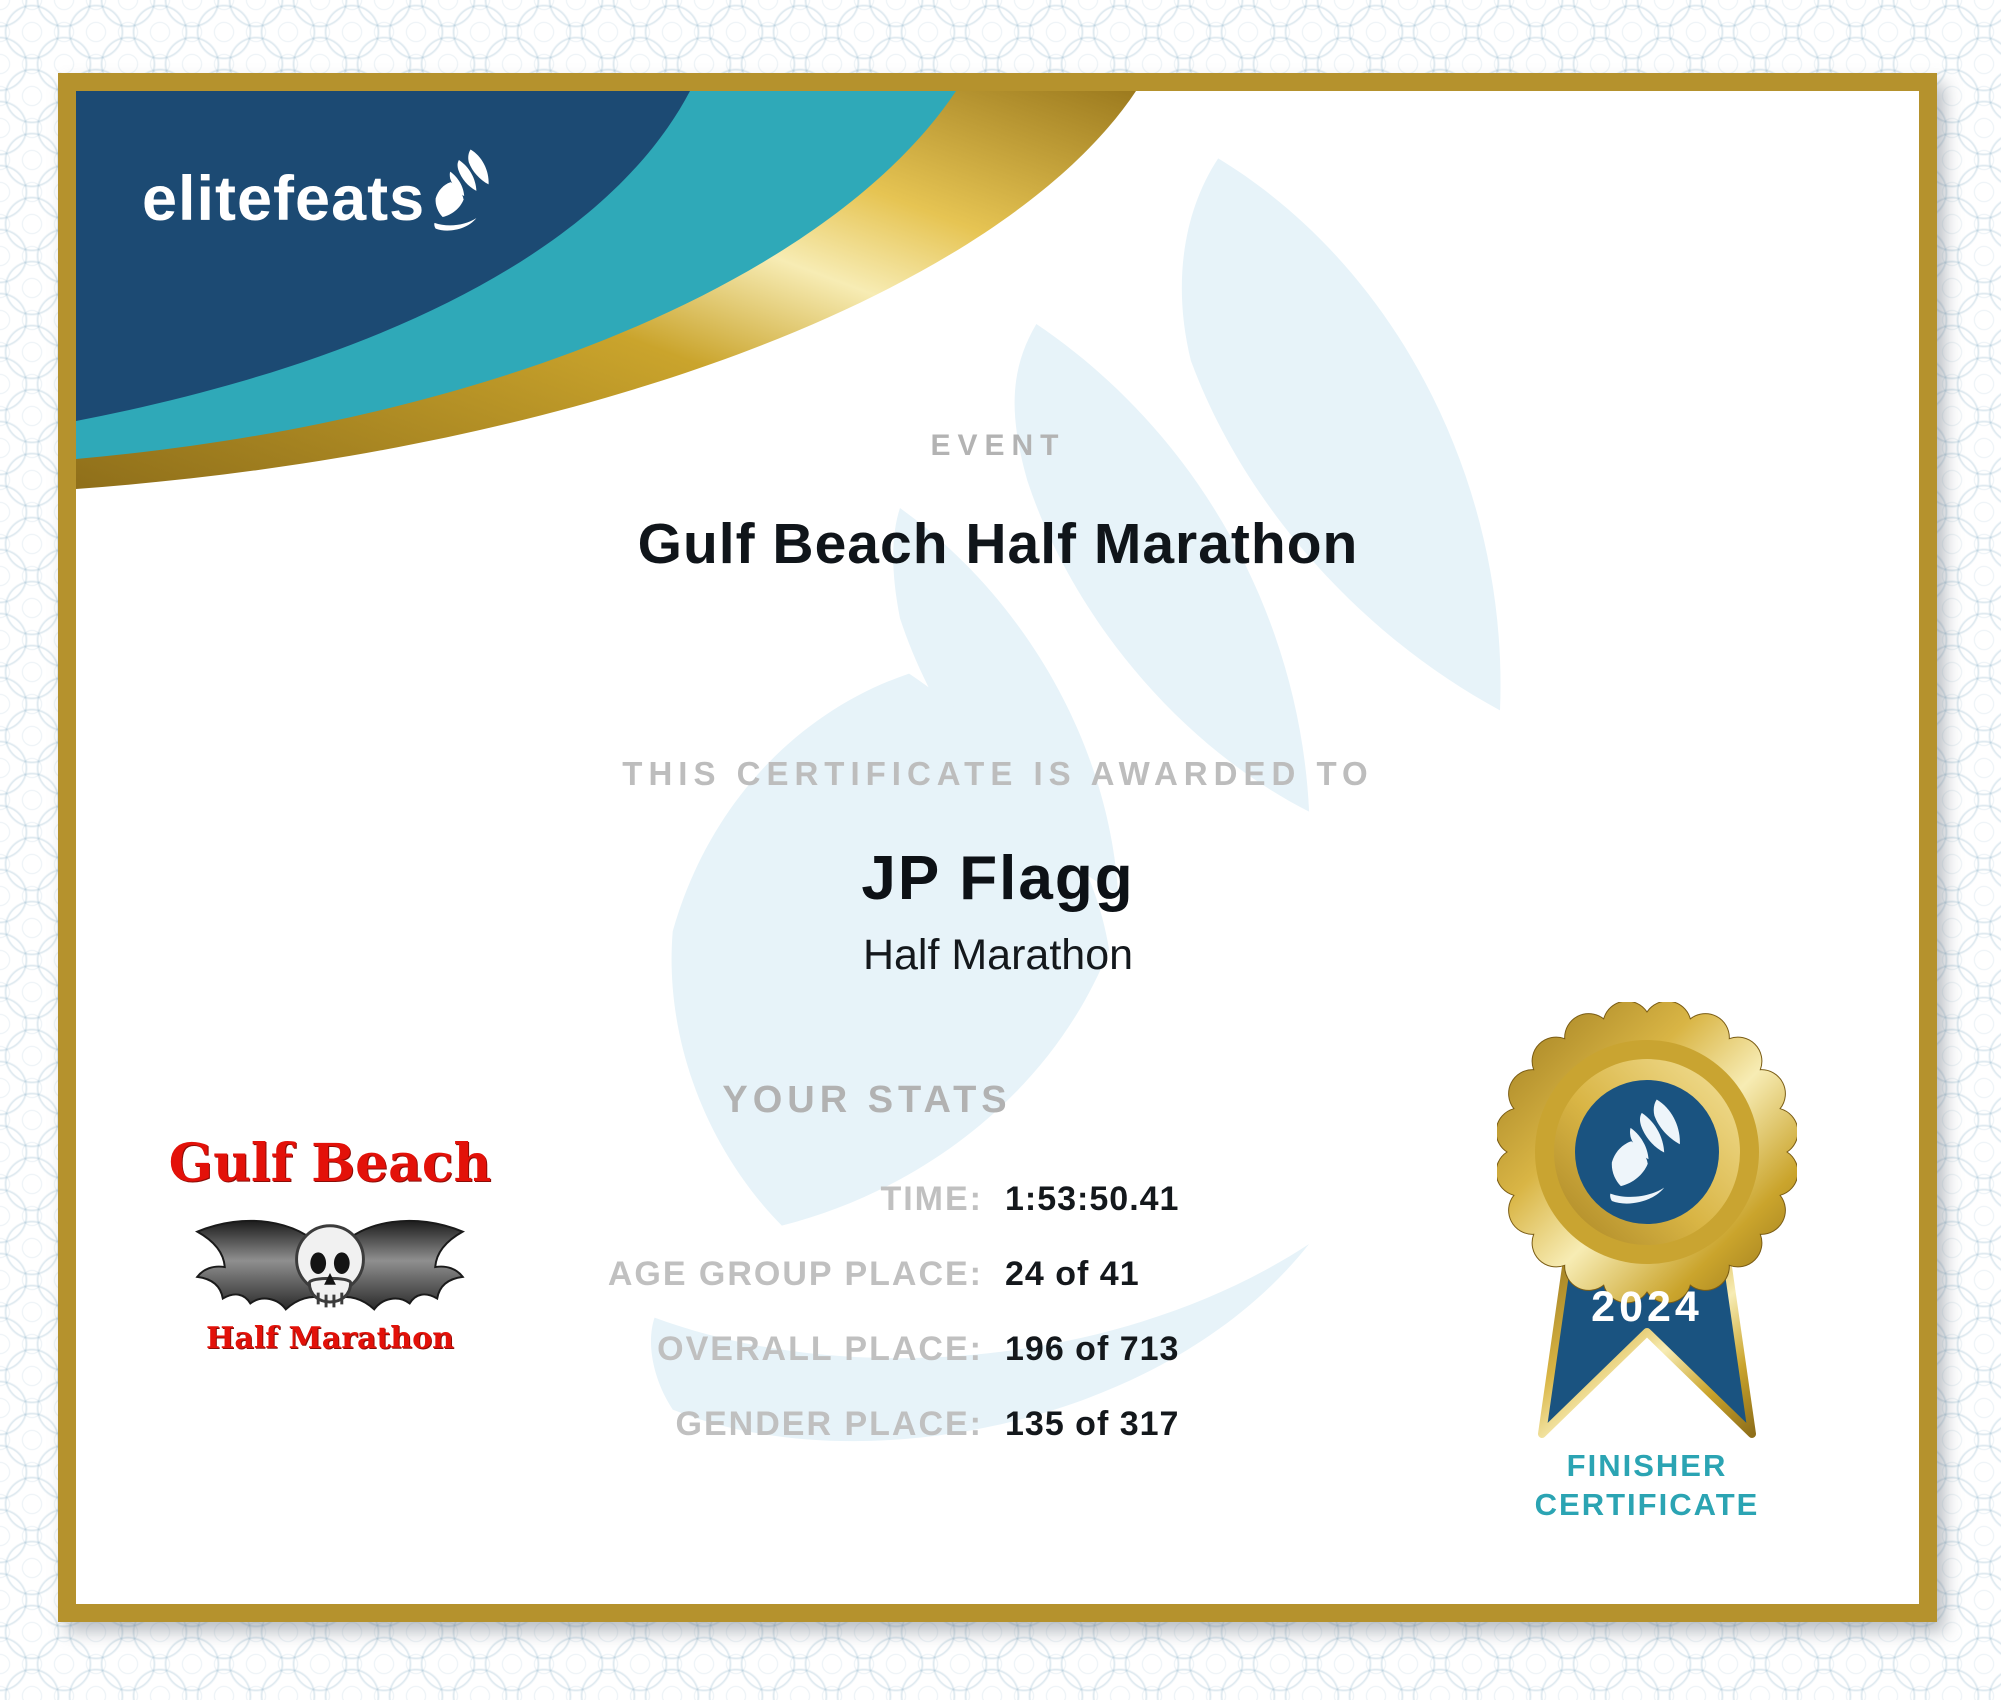 The image size is (2001, 1700). I want to click on stat-row-gender-place: GENDER PLACE: 135 of 317, so click(998, 1424).